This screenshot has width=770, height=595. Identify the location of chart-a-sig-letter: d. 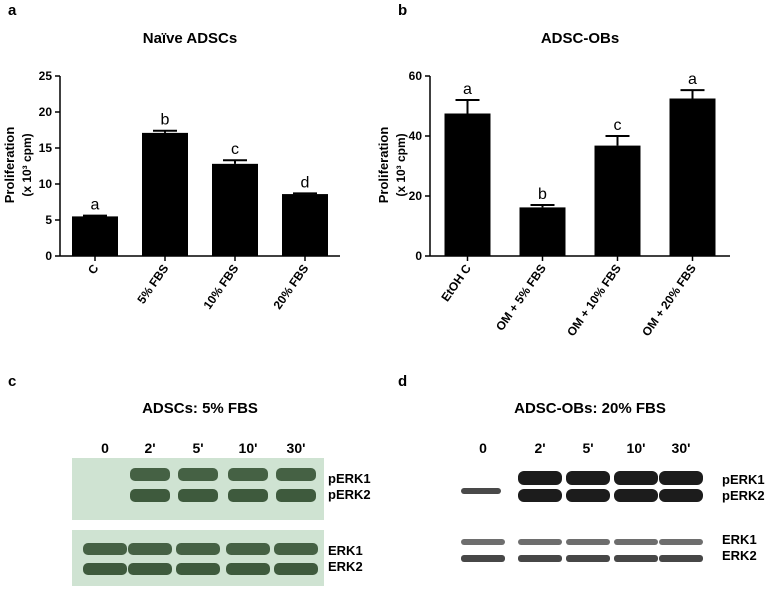
(305, 182).